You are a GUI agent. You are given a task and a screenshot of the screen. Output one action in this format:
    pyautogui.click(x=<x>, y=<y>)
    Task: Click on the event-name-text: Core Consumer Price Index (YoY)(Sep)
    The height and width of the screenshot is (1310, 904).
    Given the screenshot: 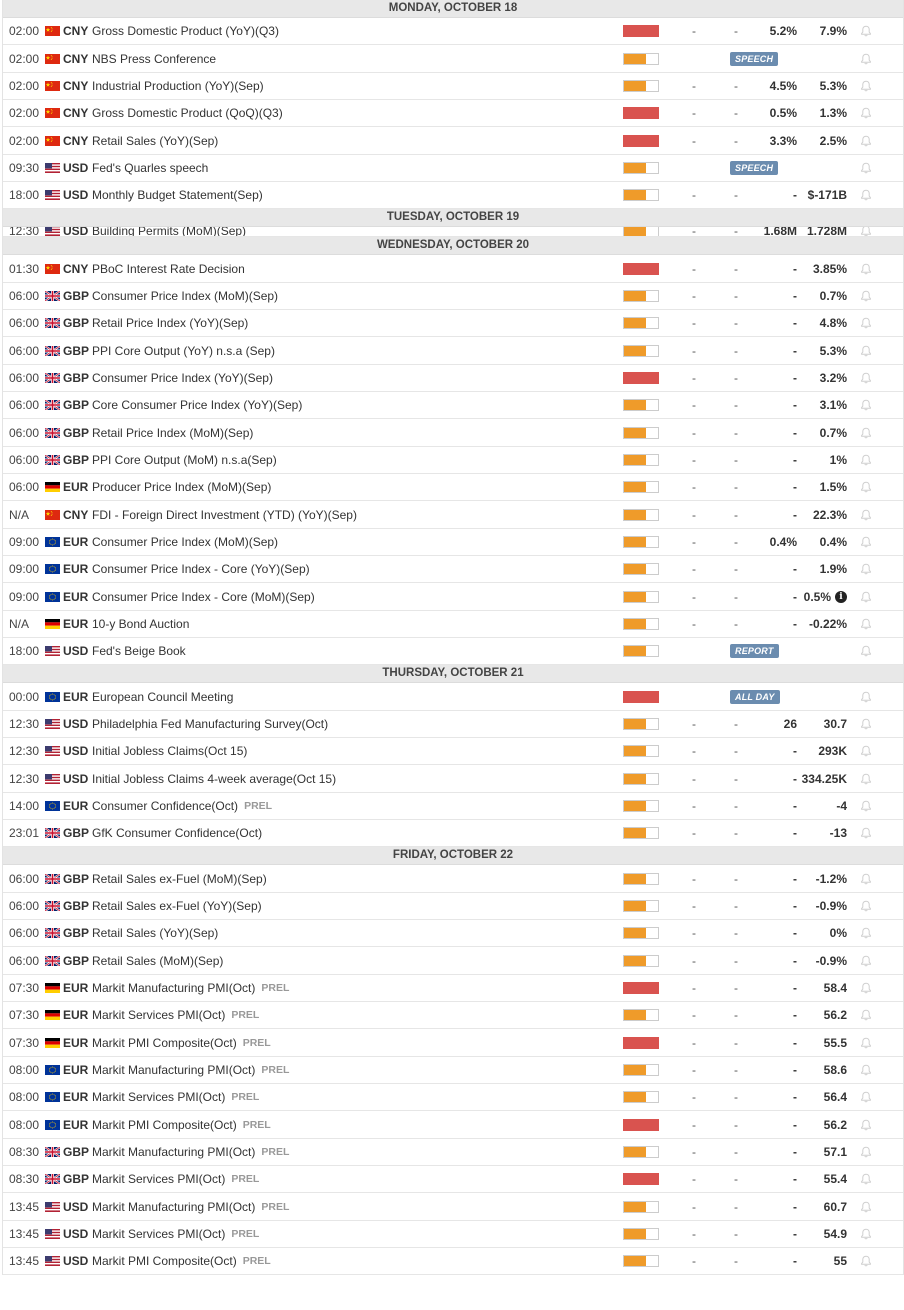 What is the action you would take?
    pyautogui.click(x=197, y=405)
    